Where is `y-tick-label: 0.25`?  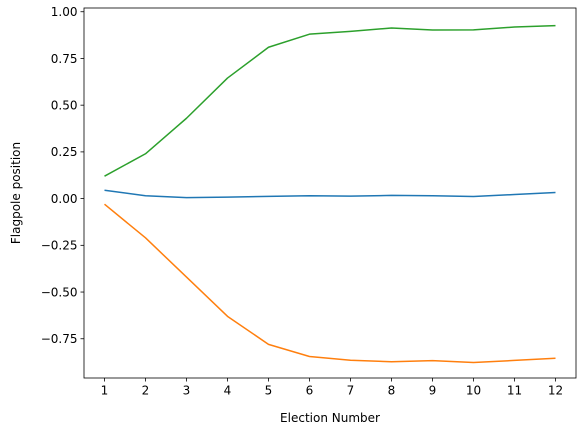 y-tick-label: 0.25 is located at coordinates (64, 152).